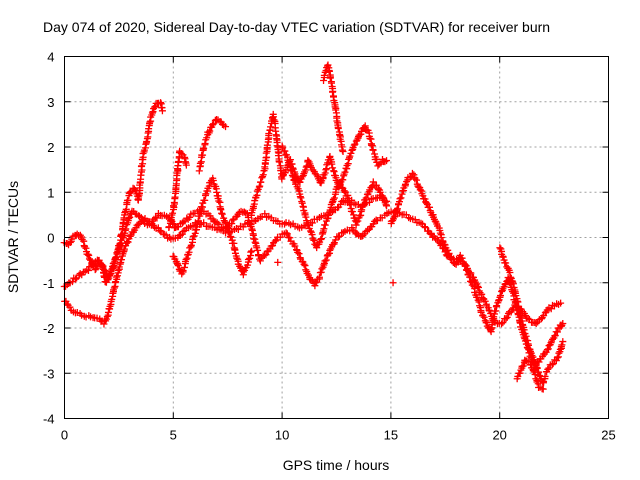 Image resolution: width=640 pixels, height=480 pixels. I want to click on x-tick-label: 15, so click(391, 435).